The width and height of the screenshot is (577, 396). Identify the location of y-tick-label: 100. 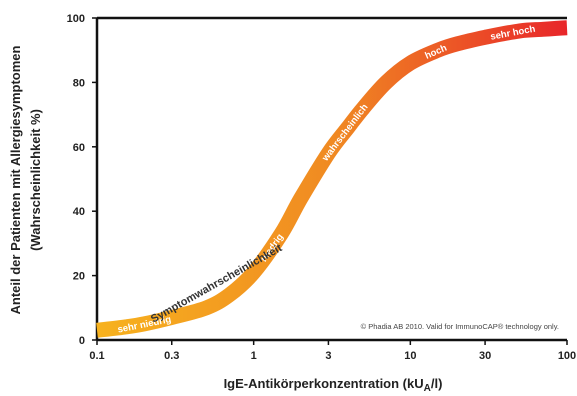
(76, 19).